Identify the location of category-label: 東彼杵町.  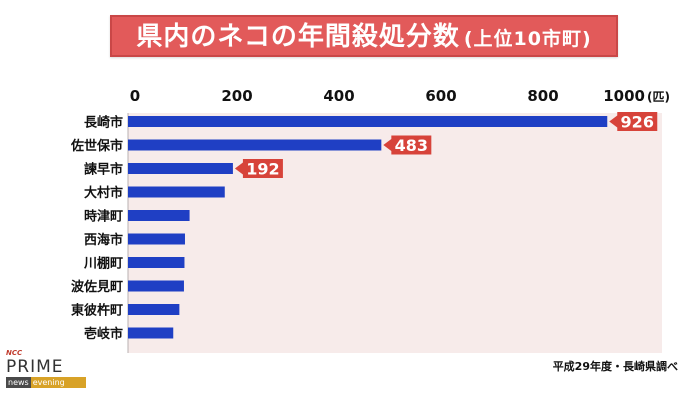
(97, 311).